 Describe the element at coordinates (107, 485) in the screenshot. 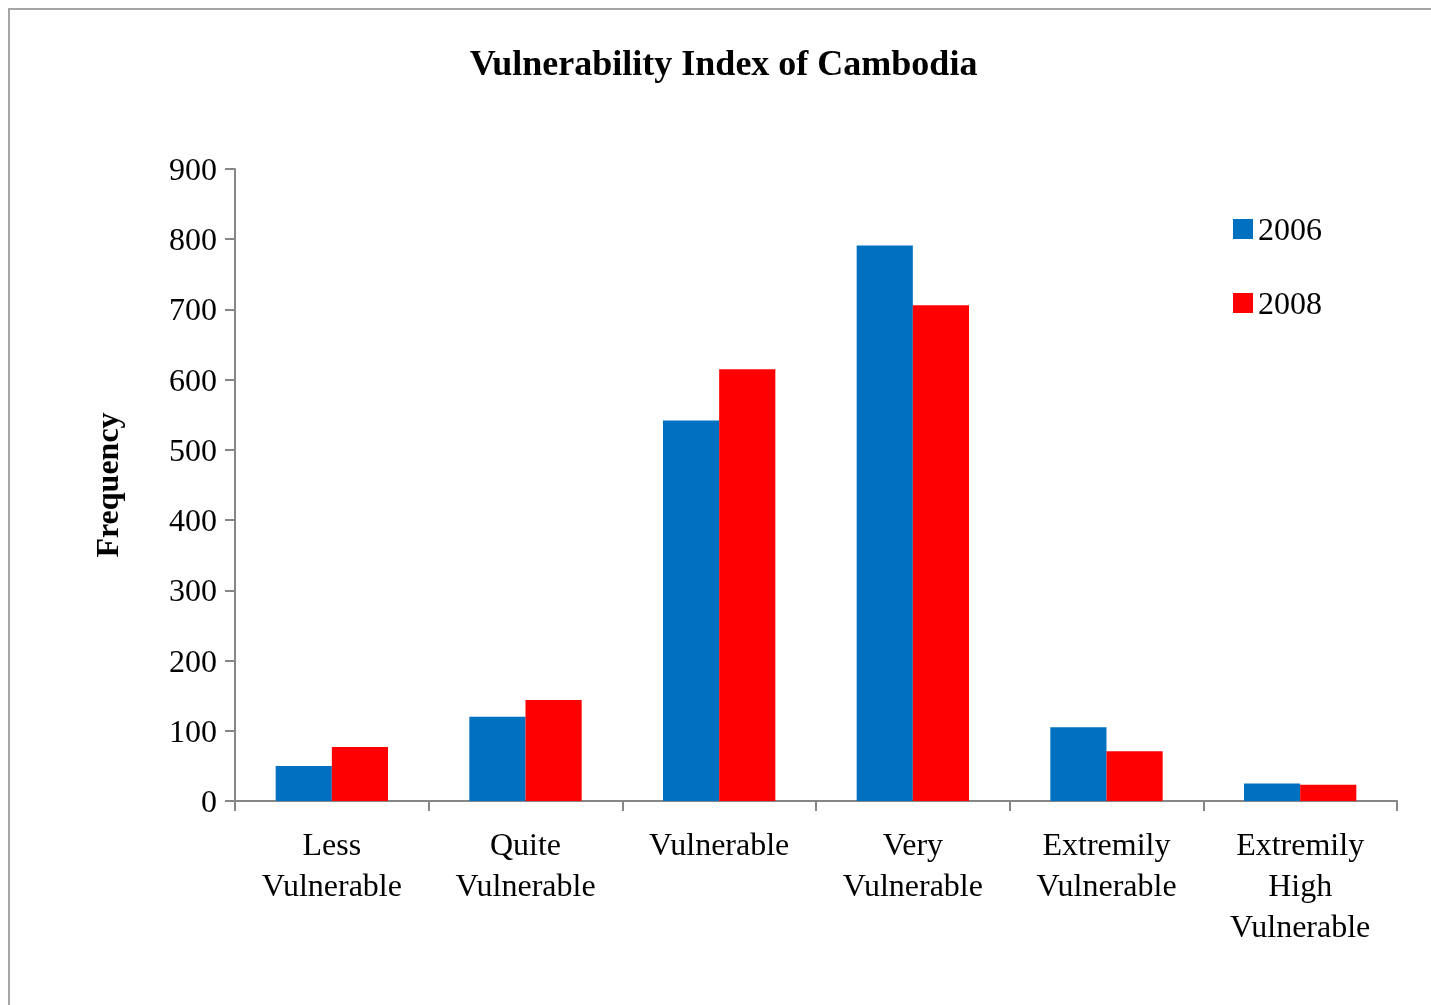

I see `y-axis-title: Frequency` at that location.